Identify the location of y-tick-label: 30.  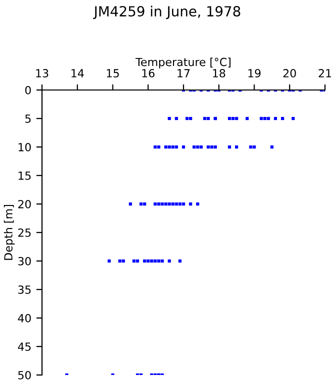
(24, 261).